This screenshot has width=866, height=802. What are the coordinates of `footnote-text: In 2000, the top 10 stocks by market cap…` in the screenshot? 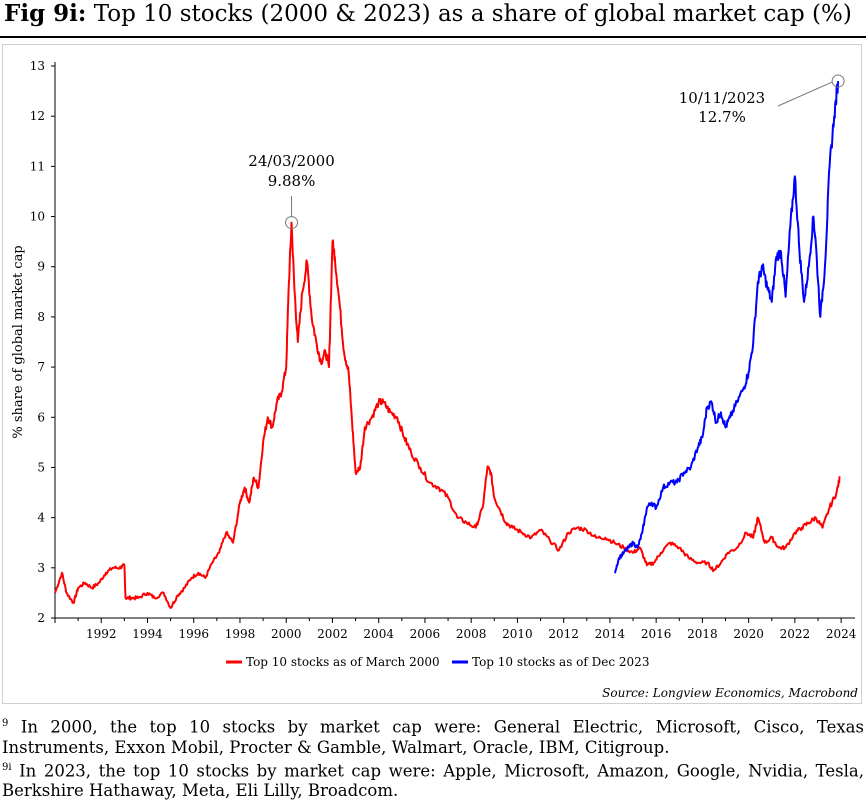 It's located at (433, 737).